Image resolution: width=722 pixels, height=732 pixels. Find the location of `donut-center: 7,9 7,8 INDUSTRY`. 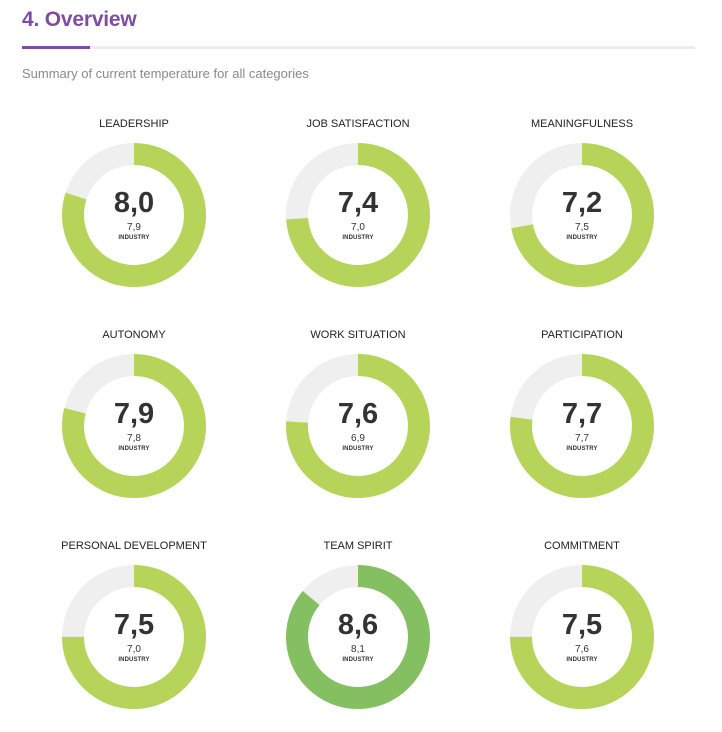

donut-center: 7,9 7,8 INDUSTRY is located at coordinates (134, 426).